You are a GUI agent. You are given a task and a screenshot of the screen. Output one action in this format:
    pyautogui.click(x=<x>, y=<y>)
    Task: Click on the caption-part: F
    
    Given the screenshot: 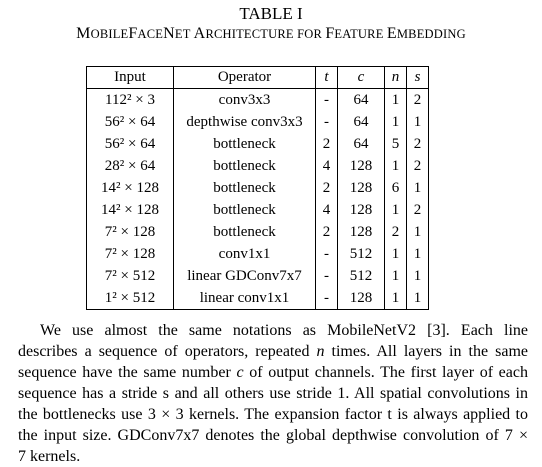 What is the action you would take?
    pyautogui.click(x=133, y=33)
    